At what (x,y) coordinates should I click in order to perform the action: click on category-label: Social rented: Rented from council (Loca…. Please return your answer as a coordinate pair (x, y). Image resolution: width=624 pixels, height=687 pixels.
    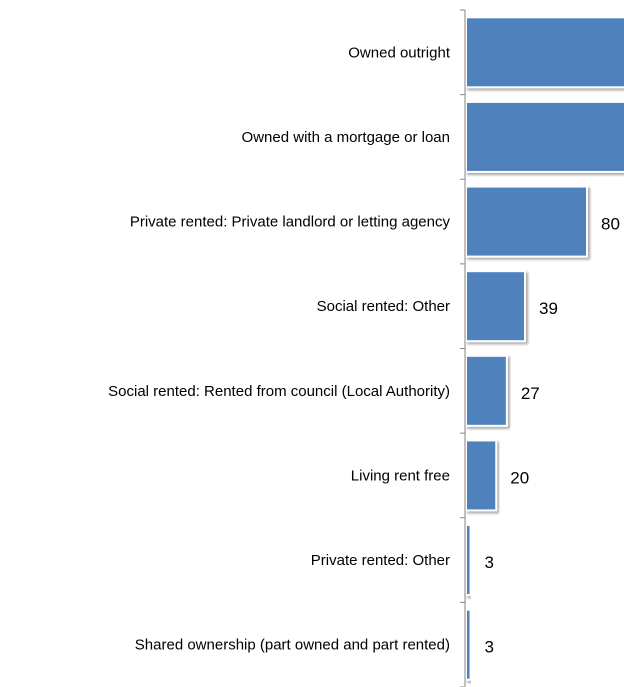
    Looking at the image, I should click on (279, 391).